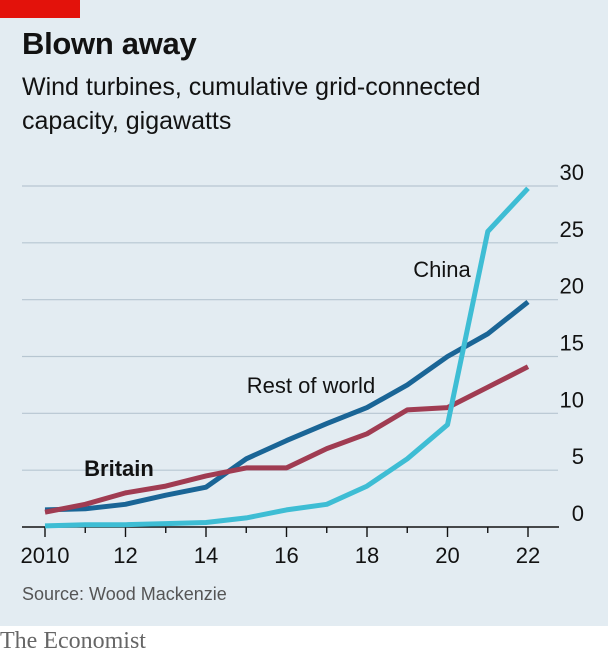  What do you see at coordinates (124, 594) in the screenshot?
I see `source-note: Source: Wood Mackenzie` at bounding box center [124, 594].